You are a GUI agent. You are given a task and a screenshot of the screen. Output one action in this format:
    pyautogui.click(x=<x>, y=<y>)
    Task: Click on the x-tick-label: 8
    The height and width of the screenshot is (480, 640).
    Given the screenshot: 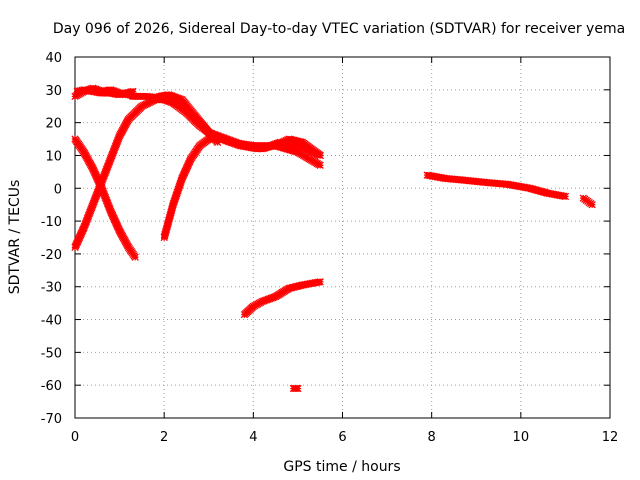 What is the action you would take?
    pyautogui.click(x=432, y=437)
    